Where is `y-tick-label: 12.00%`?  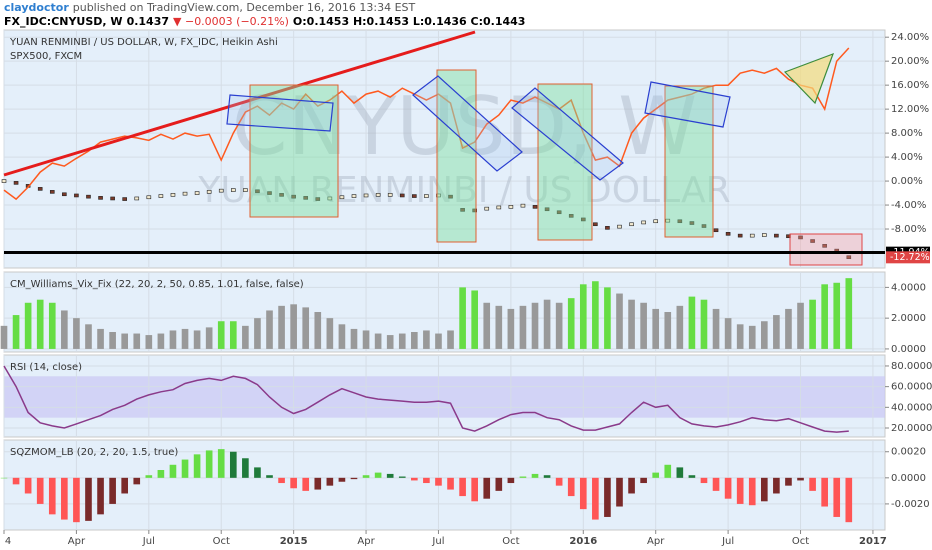
y-tick-label: 12.00% is located at coordinates (910, 109).